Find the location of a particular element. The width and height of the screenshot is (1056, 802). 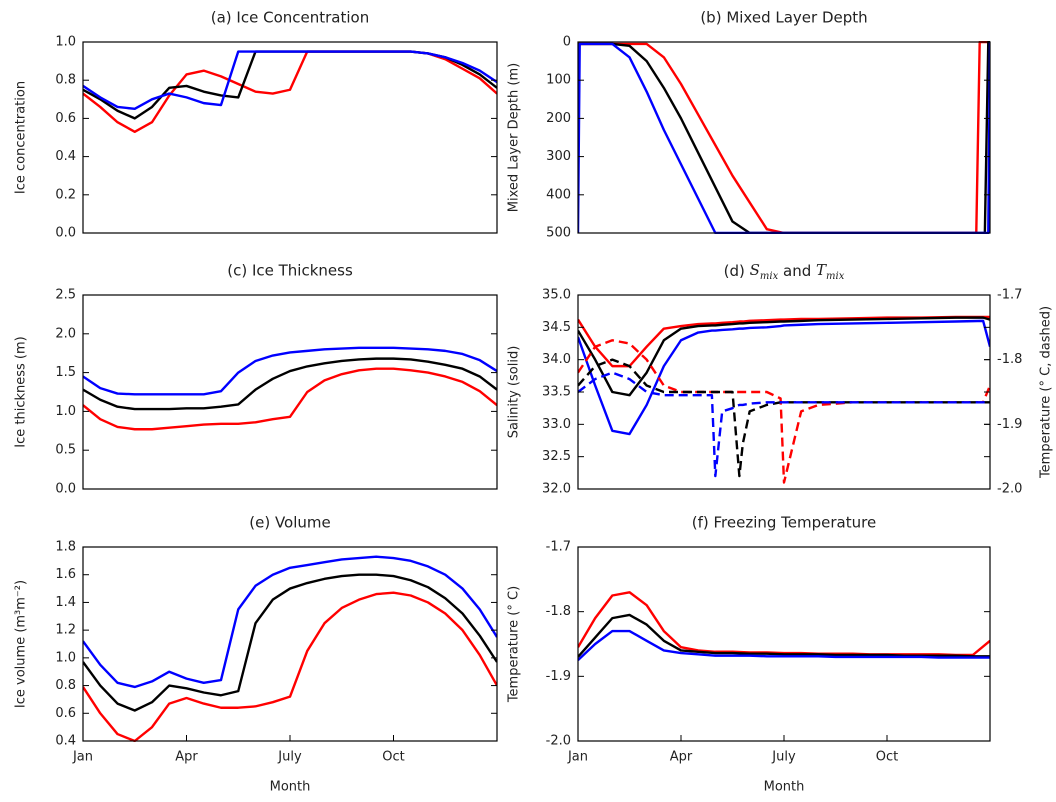

y-tick-label: 33.5 is located at coordinates (556, 392).